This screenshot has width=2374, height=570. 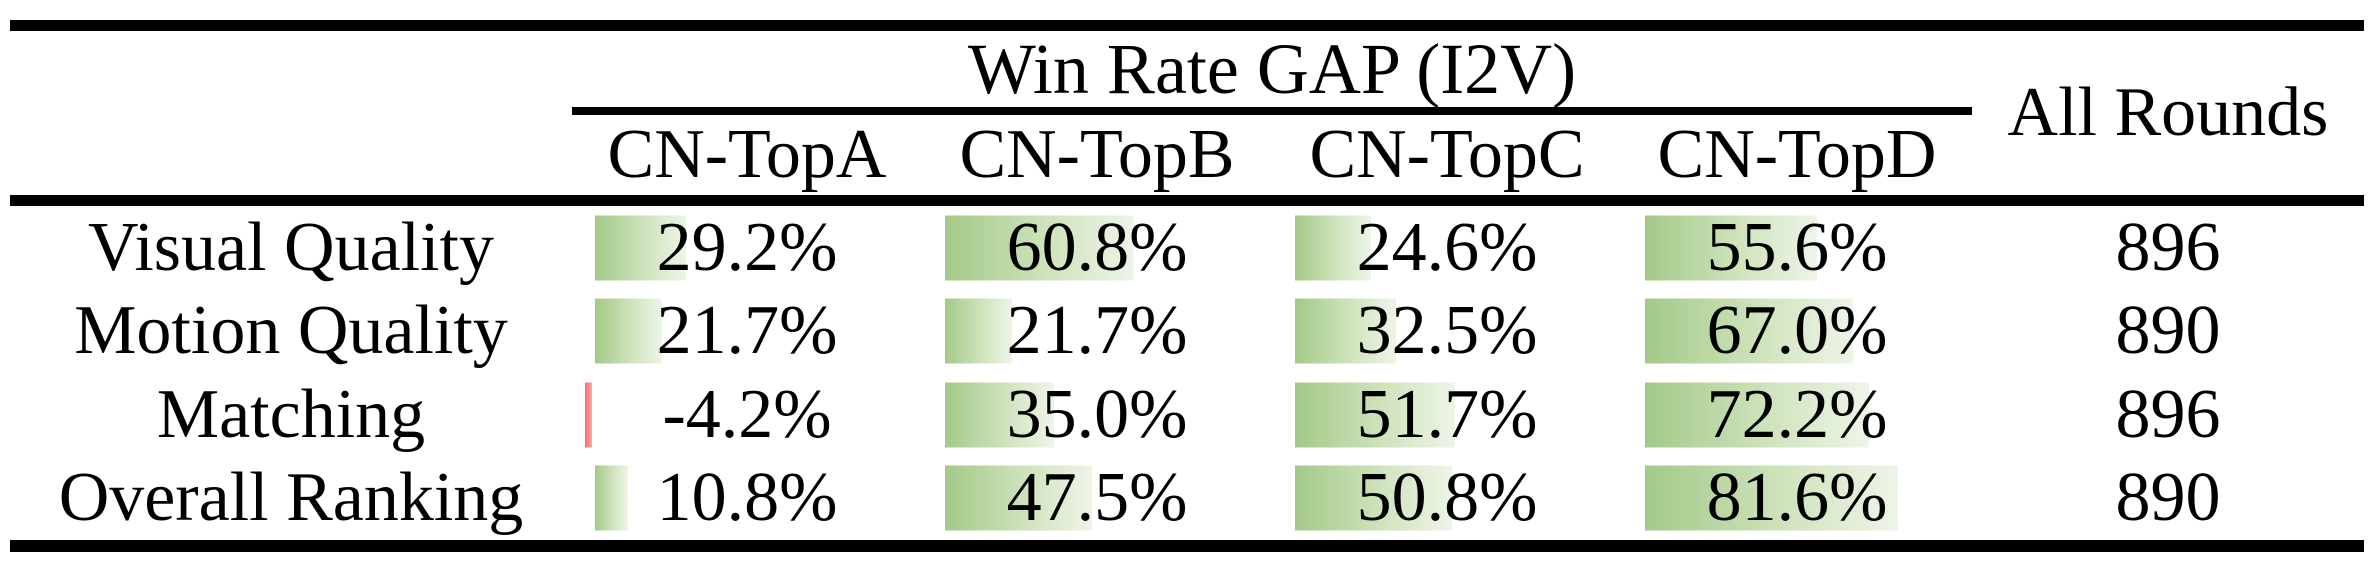 What do you see at coordinates (1272, 68) in the screenshot?
I see `group-header: Win Rate GAP (I2V)` at bounding box center [1272, 68].